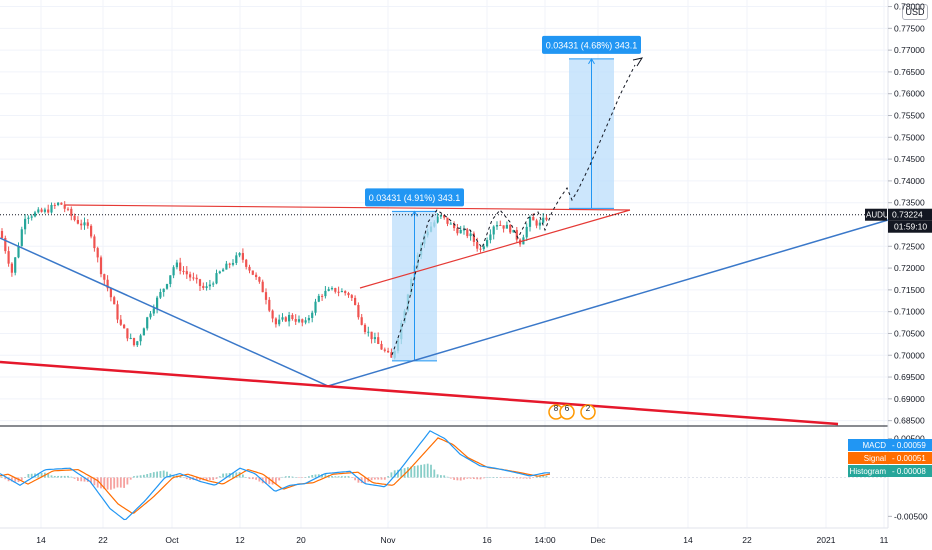  I want to click on time-tick-label: 14:00, so click(545, 540).